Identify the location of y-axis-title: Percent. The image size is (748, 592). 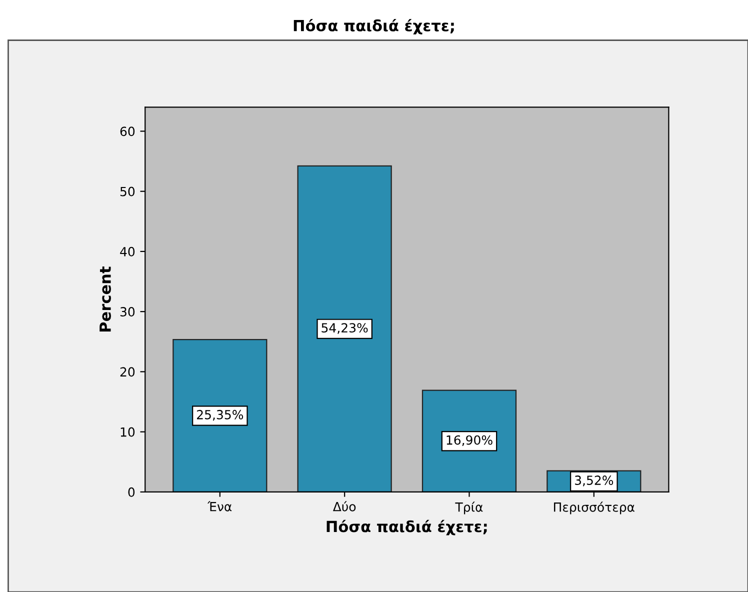
(105, 299).